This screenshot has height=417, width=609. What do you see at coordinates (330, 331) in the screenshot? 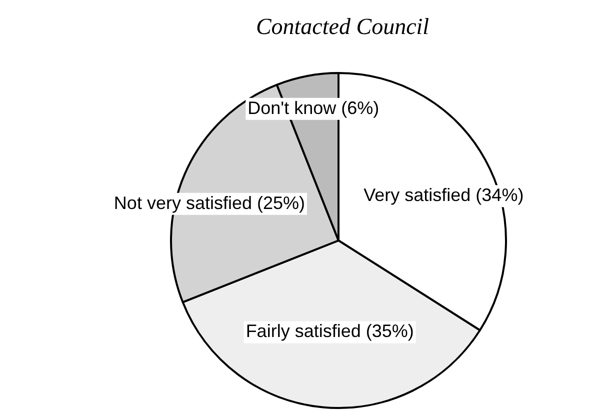
I see `slice-label: Fairly satisfied (35%)` at bounding box center [330, 331].